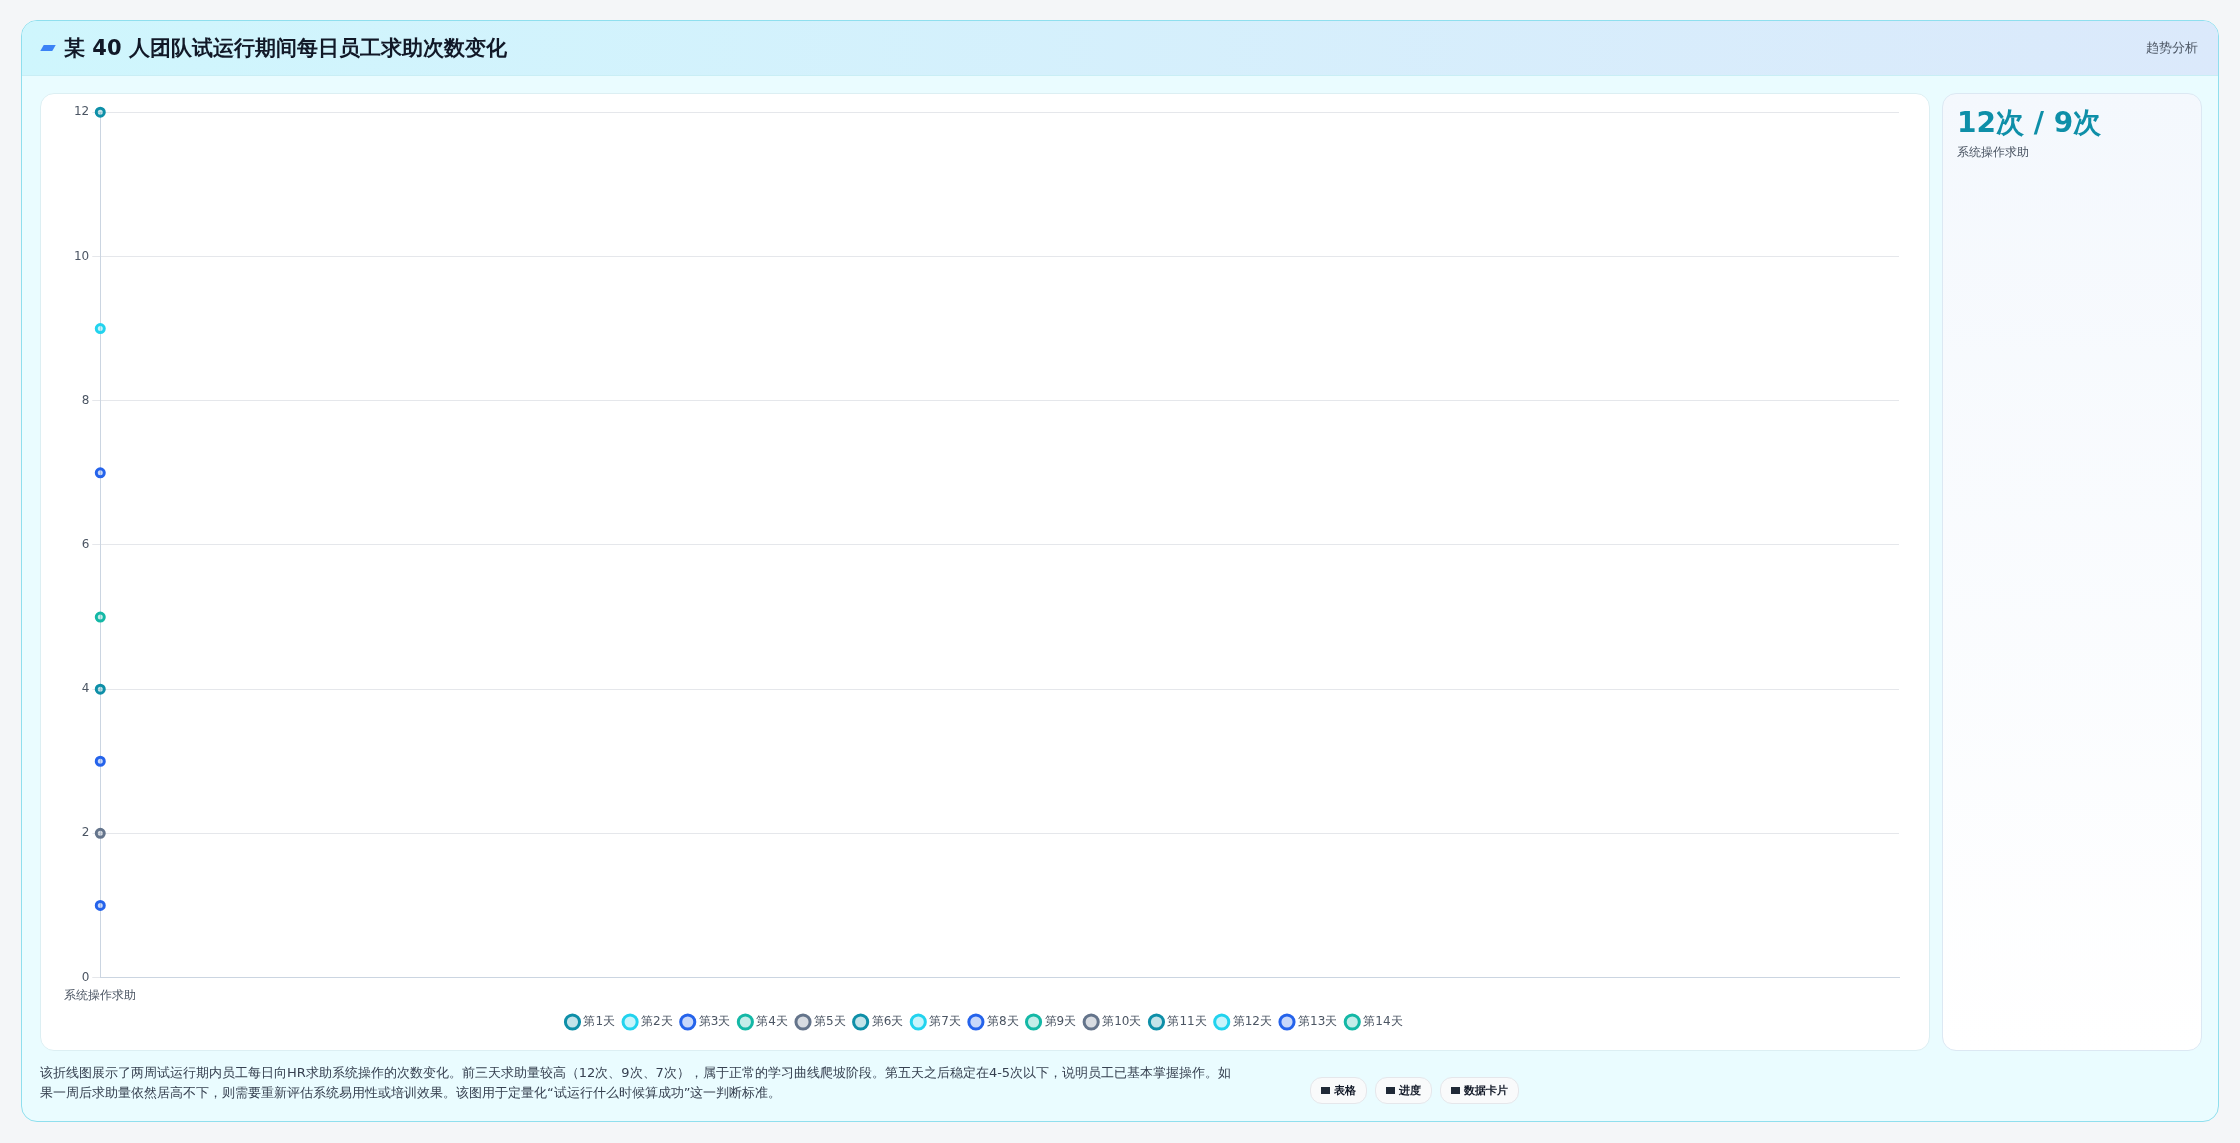 This screenshot has width=2240, height=1143. Describe the element at coordinates (1060, 1021) in the screenshot. I see `legend-label: 第9天` at that location.